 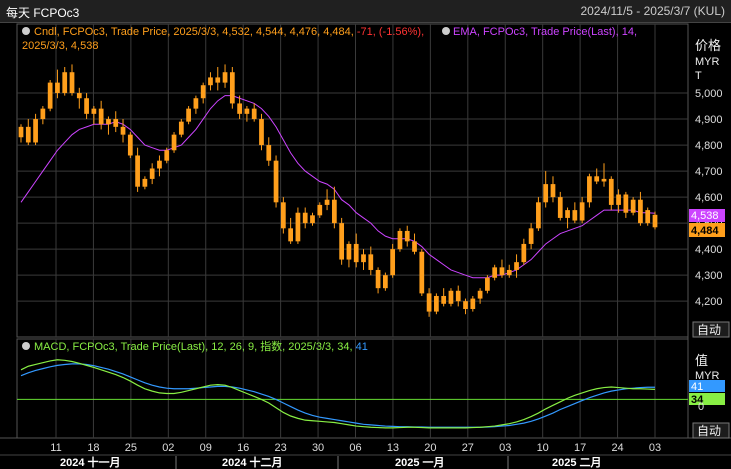 What do you see at coordinates (580, 448) in the screenshot?
I see `x-tick-label: 17` at bounding box center [580, 448].